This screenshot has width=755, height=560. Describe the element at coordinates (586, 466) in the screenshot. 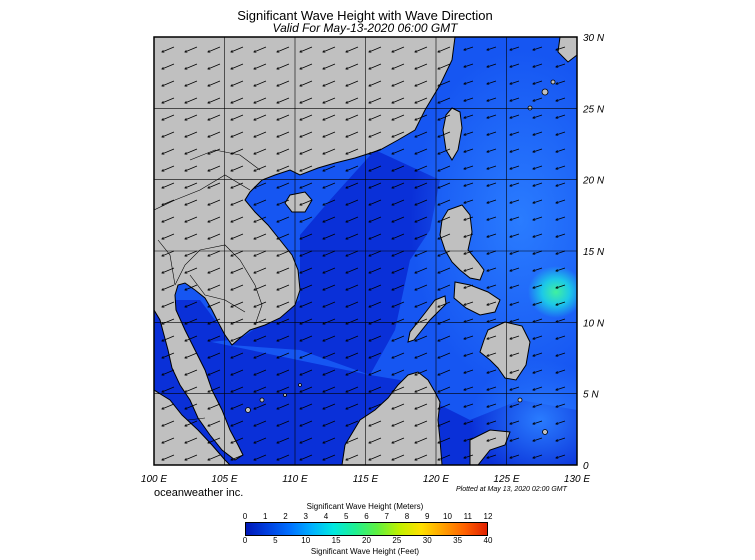

I see `y-tick-label: 0` at that location.